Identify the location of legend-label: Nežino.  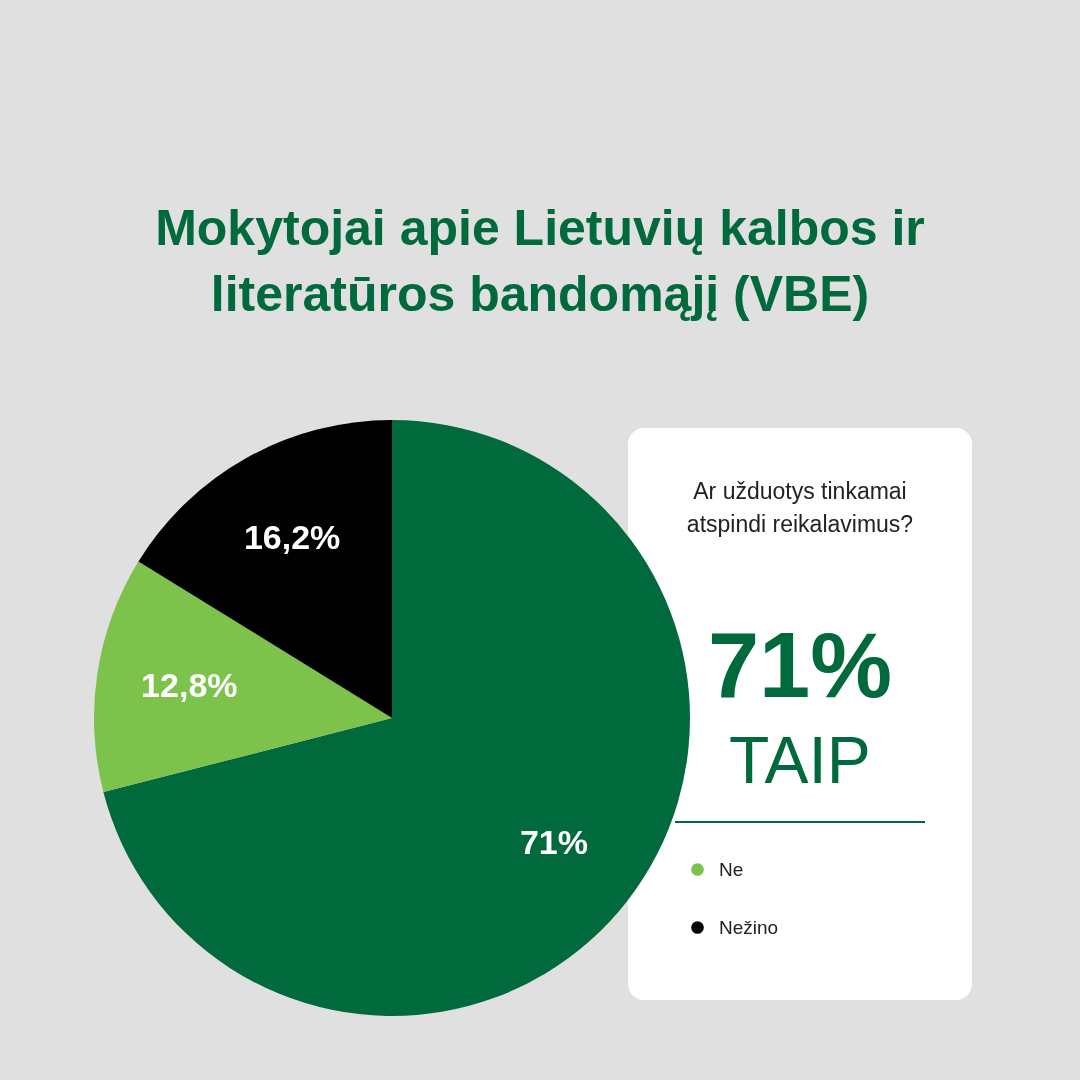
(749, 927).